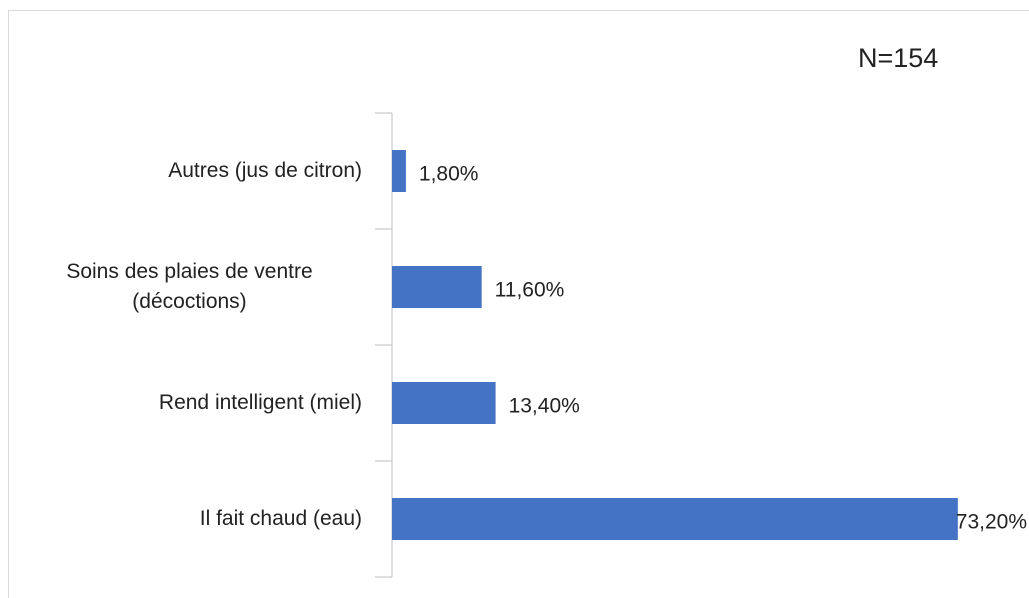  Describe the element at coordinates (189, 286) in the screenshot. I see `category-label: Soins des plaies de ventre (décoctions)` at that location.